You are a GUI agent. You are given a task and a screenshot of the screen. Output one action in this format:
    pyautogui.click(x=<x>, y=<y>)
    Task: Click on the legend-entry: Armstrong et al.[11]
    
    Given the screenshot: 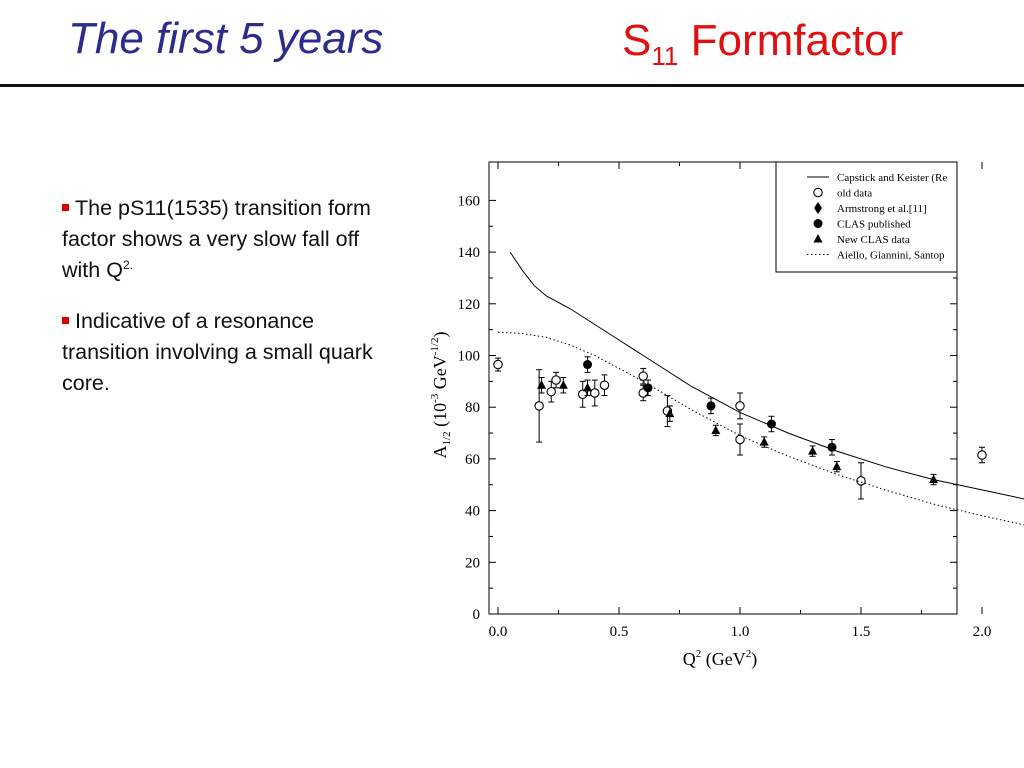 What is the action you would take?
    pyautogui.click(x=882, y=209)
    